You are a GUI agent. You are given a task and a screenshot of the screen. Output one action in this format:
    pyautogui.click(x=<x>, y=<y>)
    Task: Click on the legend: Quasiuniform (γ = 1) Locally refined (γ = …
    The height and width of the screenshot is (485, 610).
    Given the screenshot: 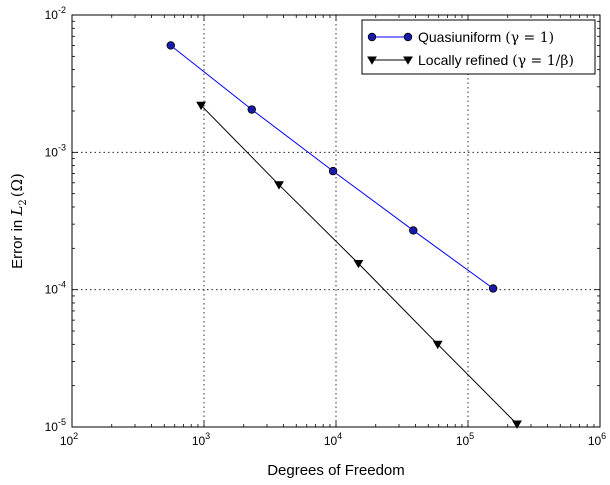 What is the action you would take?
    pyautogui.click(x=478, y=47)
    